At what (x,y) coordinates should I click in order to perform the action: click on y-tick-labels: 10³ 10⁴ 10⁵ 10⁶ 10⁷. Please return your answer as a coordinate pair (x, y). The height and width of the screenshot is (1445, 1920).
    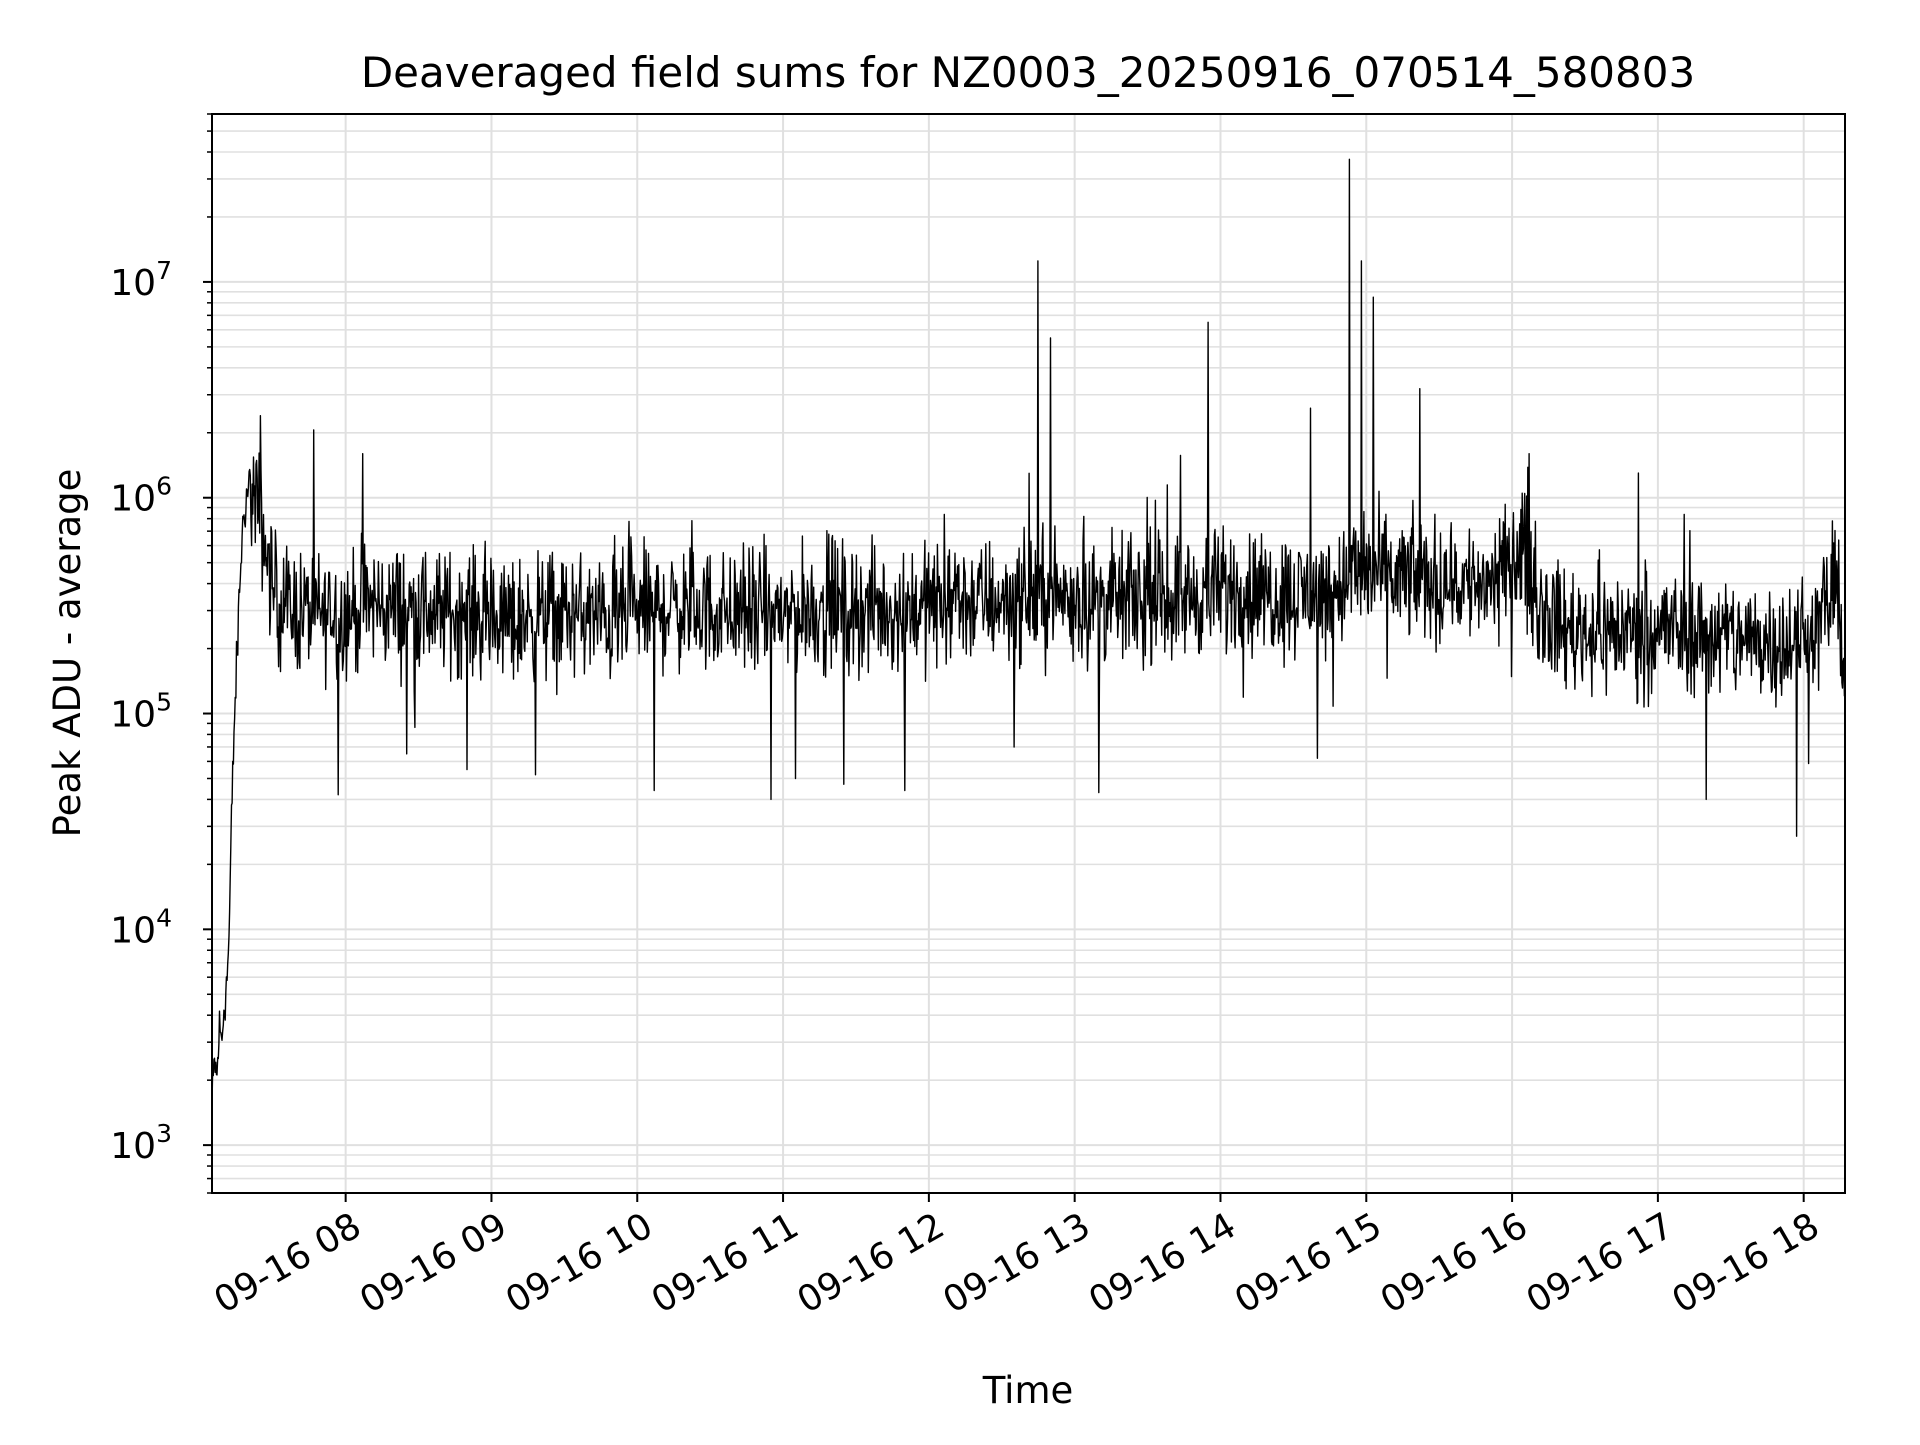
    Looking at the image, I should click on (141, 711).